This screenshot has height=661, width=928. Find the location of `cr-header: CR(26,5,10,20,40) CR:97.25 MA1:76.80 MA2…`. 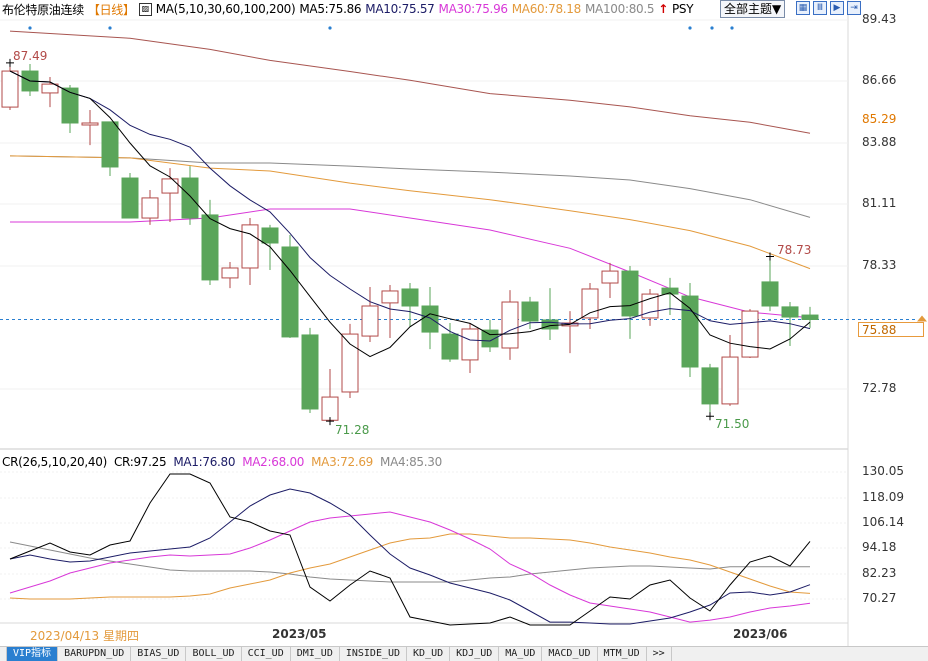

cr-header: CR(26,5,10,20,40) CR:97.25 MA1:76.80 MA2… is located at coordinates (222, 462).